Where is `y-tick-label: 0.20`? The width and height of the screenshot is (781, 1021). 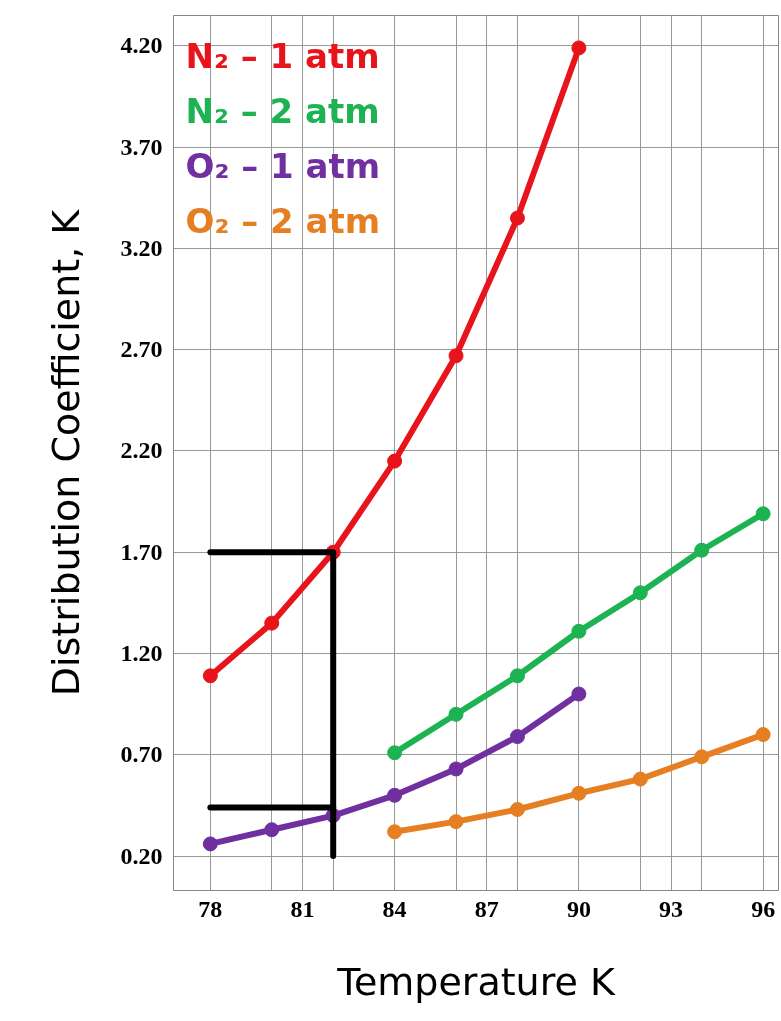
y-tick-label: 0.20 is located at coordinates (141, 855).